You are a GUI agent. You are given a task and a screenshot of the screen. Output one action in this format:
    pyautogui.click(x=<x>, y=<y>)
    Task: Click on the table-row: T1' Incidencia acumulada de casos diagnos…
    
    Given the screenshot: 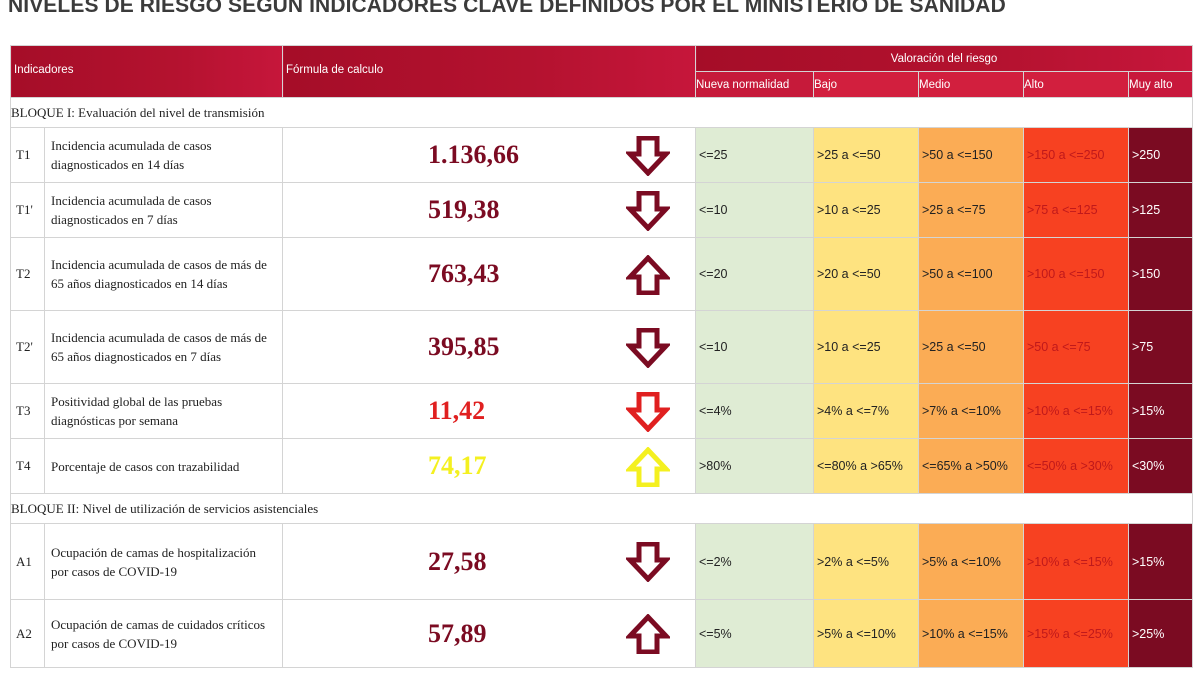 What is the action you would take?
    pyautogui.click(x=602, y=210)
    